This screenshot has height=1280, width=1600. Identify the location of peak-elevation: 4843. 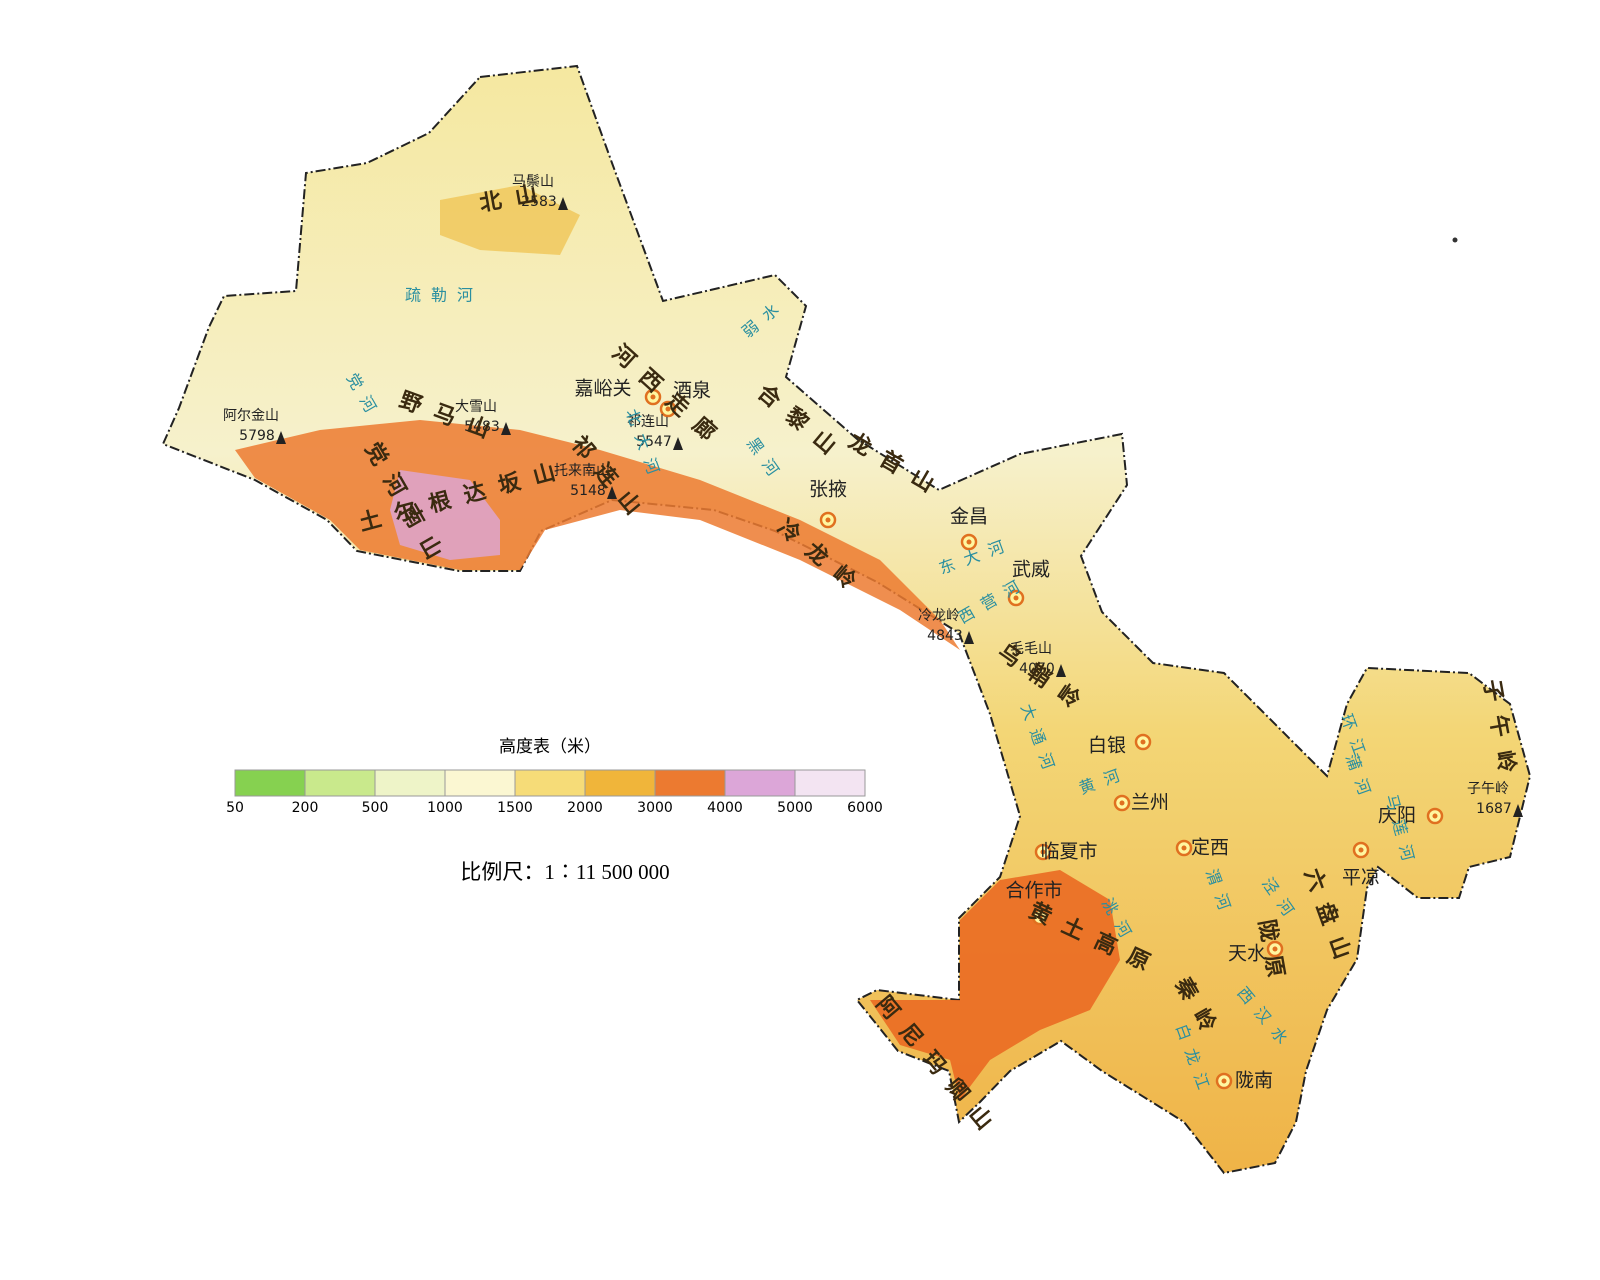
(945, 636).